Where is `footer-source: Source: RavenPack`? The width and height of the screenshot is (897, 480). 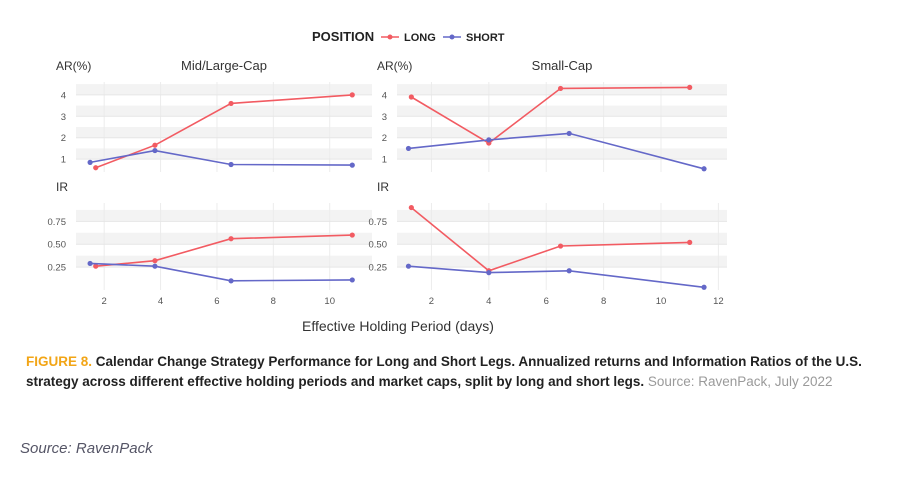 footer-source: Source: RavenPack is located at coordinates (86, 448).